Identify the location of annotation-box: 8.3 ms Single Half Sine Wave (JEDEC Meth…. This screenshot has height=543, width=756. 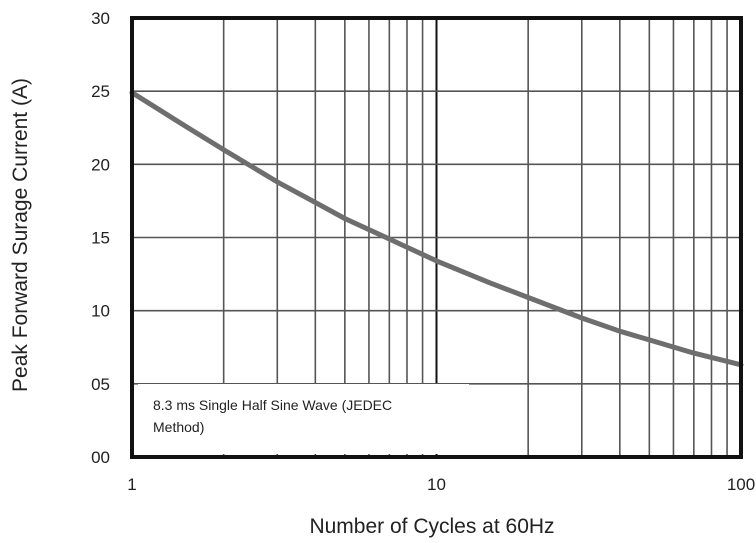
(303, 419).